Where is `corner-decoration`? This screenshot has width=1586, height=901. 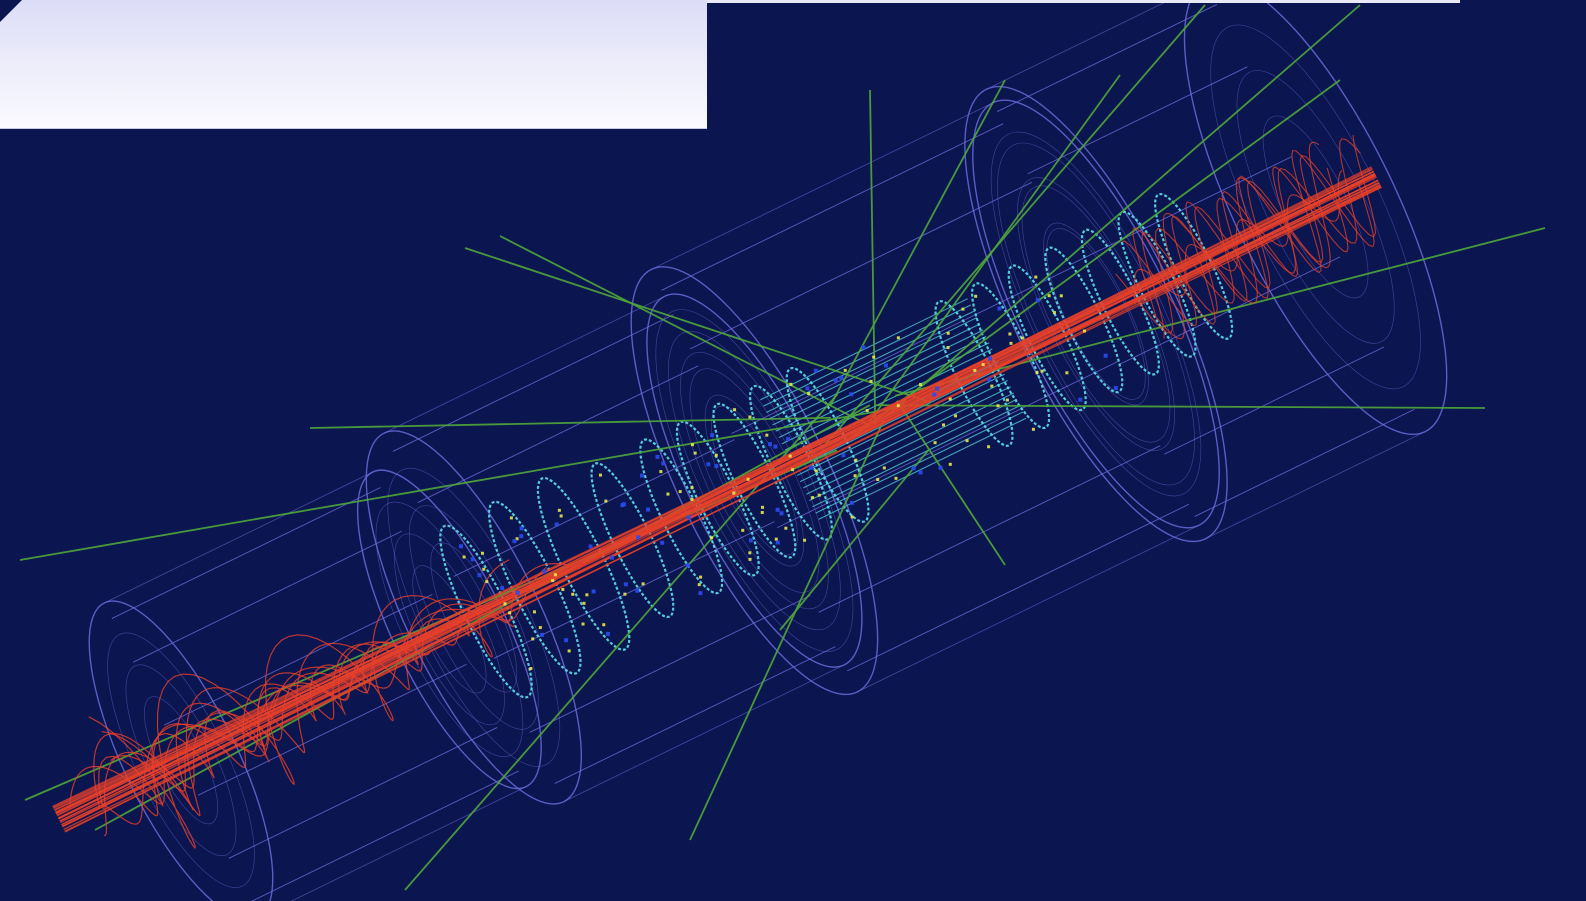 corner-decoration is located at coordinates (11, 11).